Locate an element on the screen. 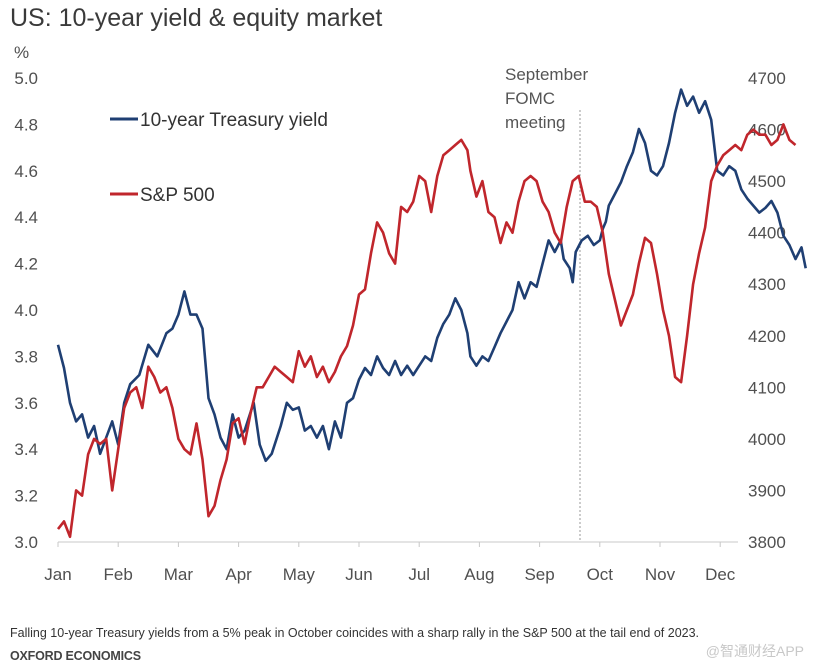  left-axis-unit: % is located at coordinates (21, 52).